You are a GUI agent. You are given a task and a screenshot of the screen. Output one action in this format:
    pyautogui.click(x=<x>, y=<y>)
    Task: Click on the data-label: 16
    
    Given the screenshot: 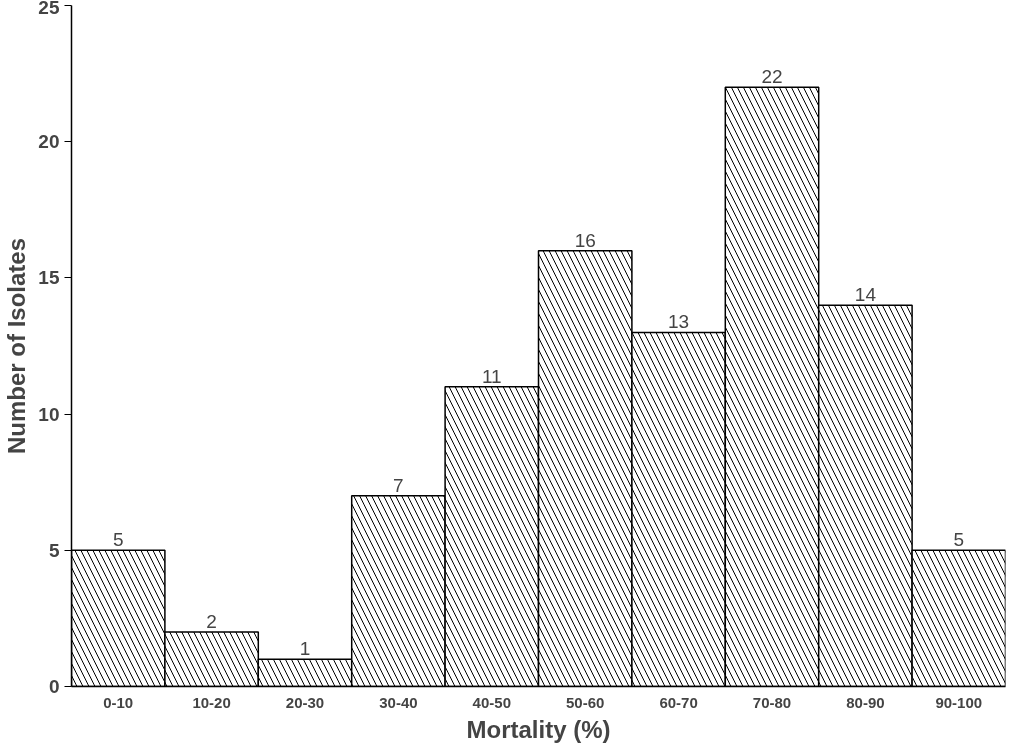 What is the action you would take?
    pyautogui.click(x=585, y=240)
    